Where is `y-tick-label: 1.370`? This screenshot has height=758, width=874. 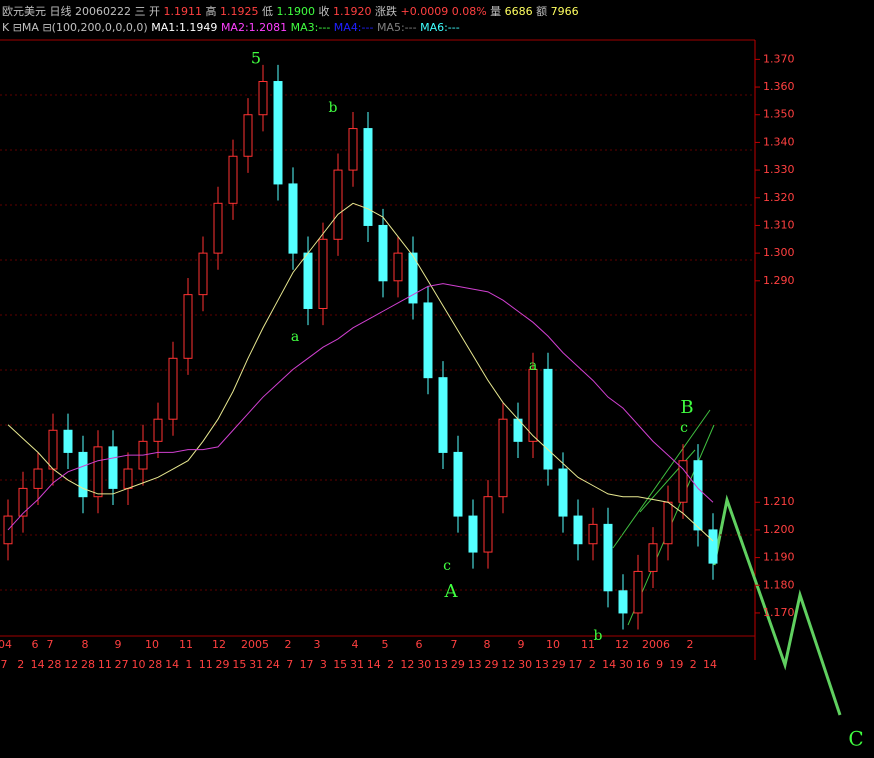
y-tick-label: 1.370 is located at coordinates (779, 58).